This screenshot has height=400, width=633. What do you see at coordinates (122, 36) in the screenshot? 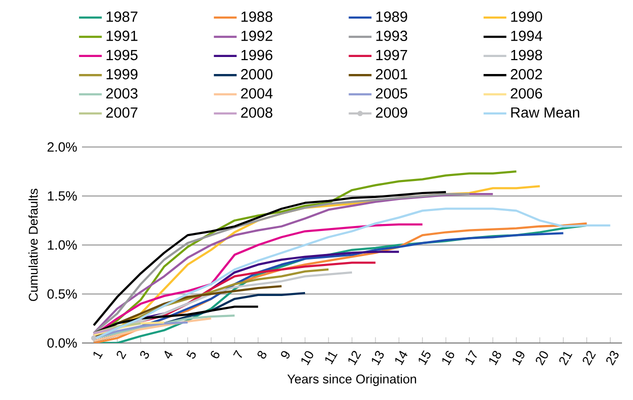
I see `legend-label: 1991` at bounding box center [122, 36].